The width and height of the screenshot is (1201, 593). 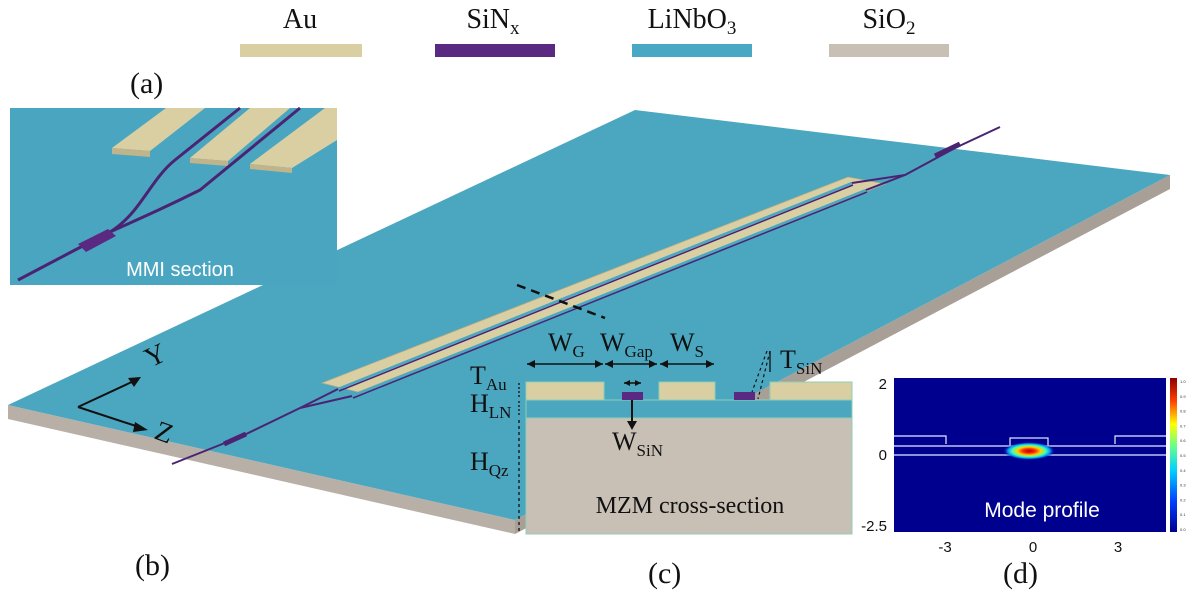 I want to click on mode-xtick-mid: 0, so click(x=1033, y=547).